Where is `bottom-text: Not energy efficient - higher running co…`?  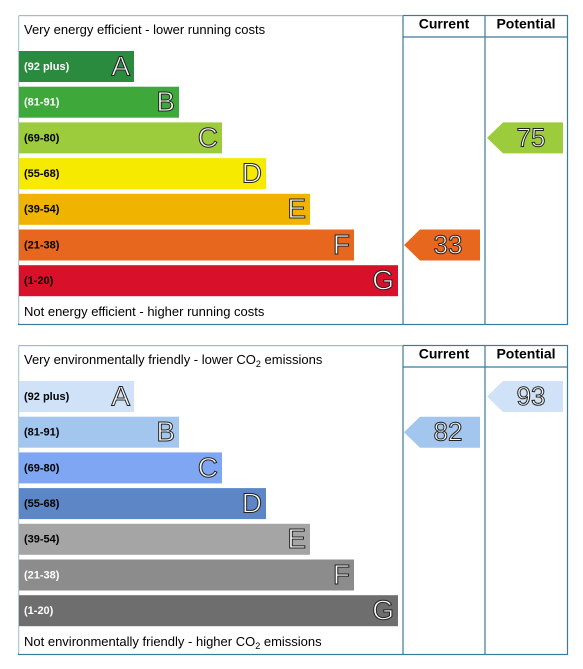 bottom-text: Not energy efficient - higher running co… is located at coordinates (144, 311).